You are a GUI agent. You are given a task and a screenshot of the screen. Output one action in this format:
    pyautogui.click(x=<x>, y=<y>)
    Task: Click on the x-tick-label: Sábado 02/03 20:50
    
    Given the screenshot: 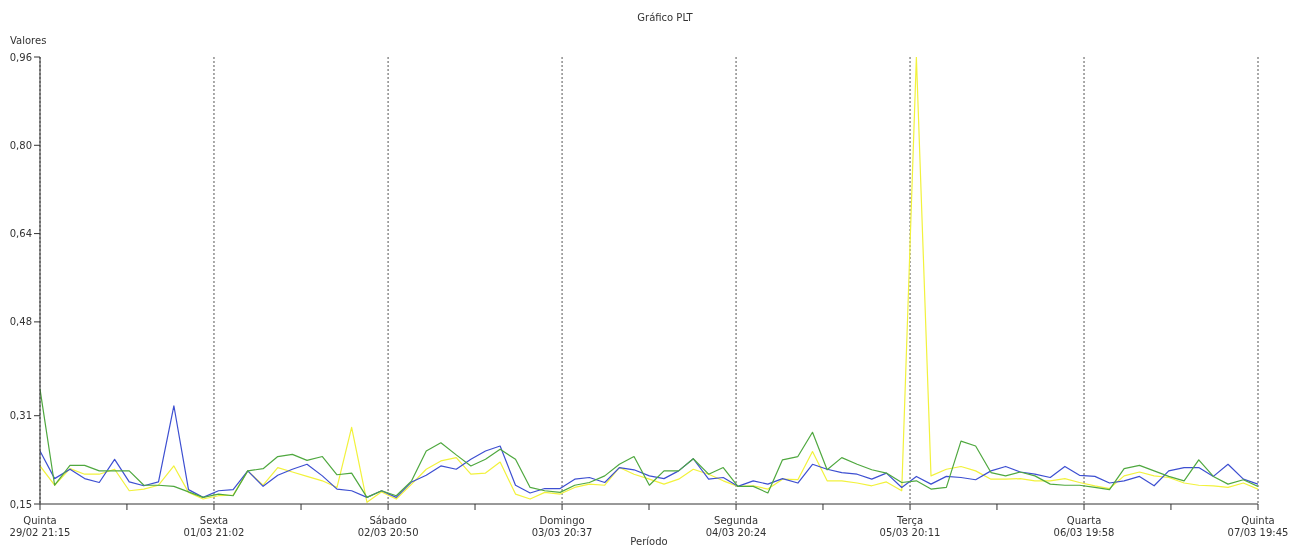 What is the action you would take?
    pyautogui.click(x=388, y=526)
    